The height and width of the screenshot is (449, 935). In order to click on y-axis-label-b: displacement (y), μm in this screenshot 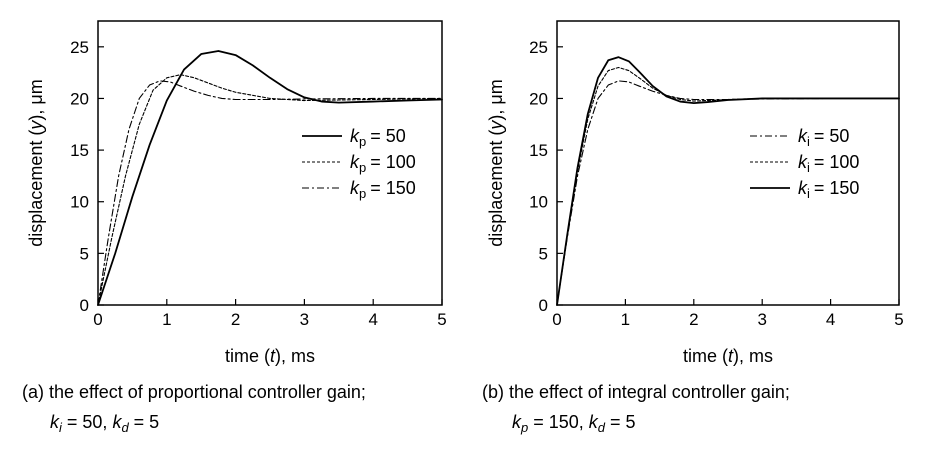, I will do `click(496, 162)`.